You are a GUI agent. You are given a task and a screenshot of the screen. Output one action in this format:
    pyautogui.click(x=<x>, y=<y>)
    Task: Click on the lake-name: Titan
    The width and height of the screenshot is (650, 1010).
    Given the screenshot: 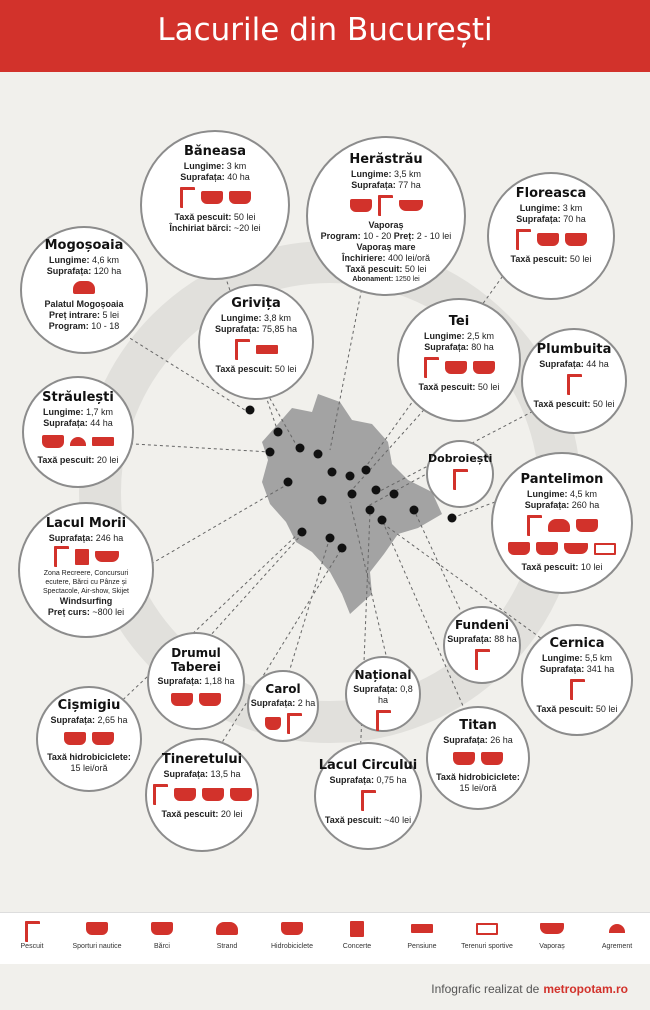 What is the action you would take?
    pyautogui.click(x=478, y=725)
    